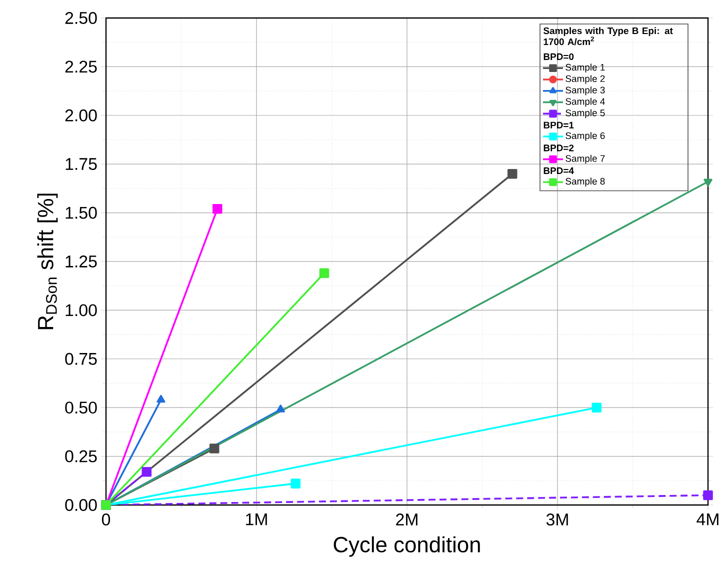  I want to click on legend-label: Sample 2, so click(585, 79).